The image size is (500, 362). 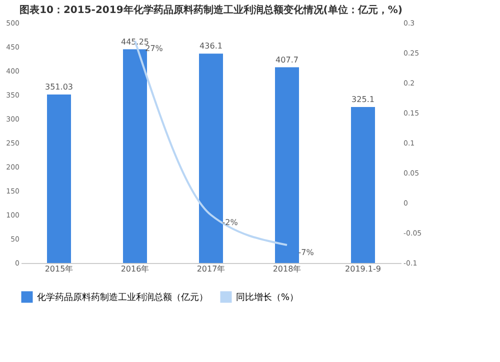 I want to click on x-tick-label: 2015年, so click(x=59, y=269).